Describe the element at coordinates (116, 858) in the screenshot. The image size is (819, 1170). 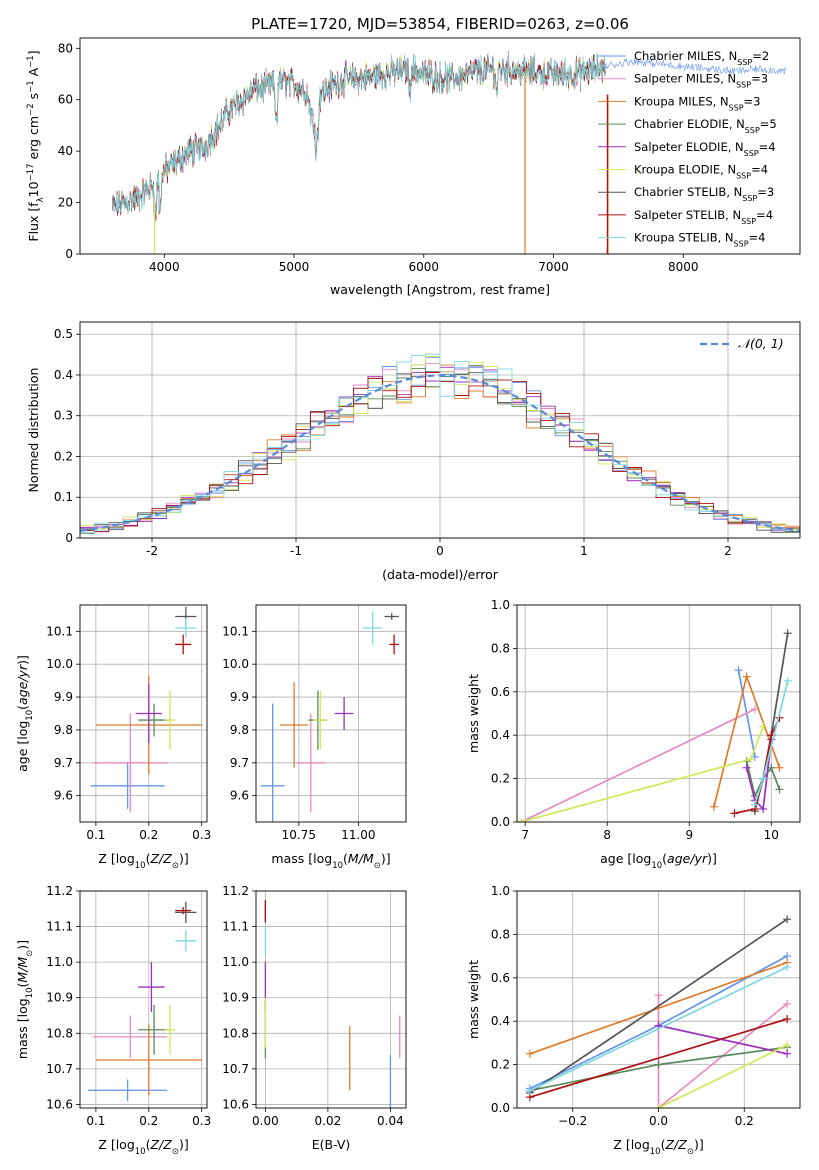
I see `label-part: Z [log` at that location.